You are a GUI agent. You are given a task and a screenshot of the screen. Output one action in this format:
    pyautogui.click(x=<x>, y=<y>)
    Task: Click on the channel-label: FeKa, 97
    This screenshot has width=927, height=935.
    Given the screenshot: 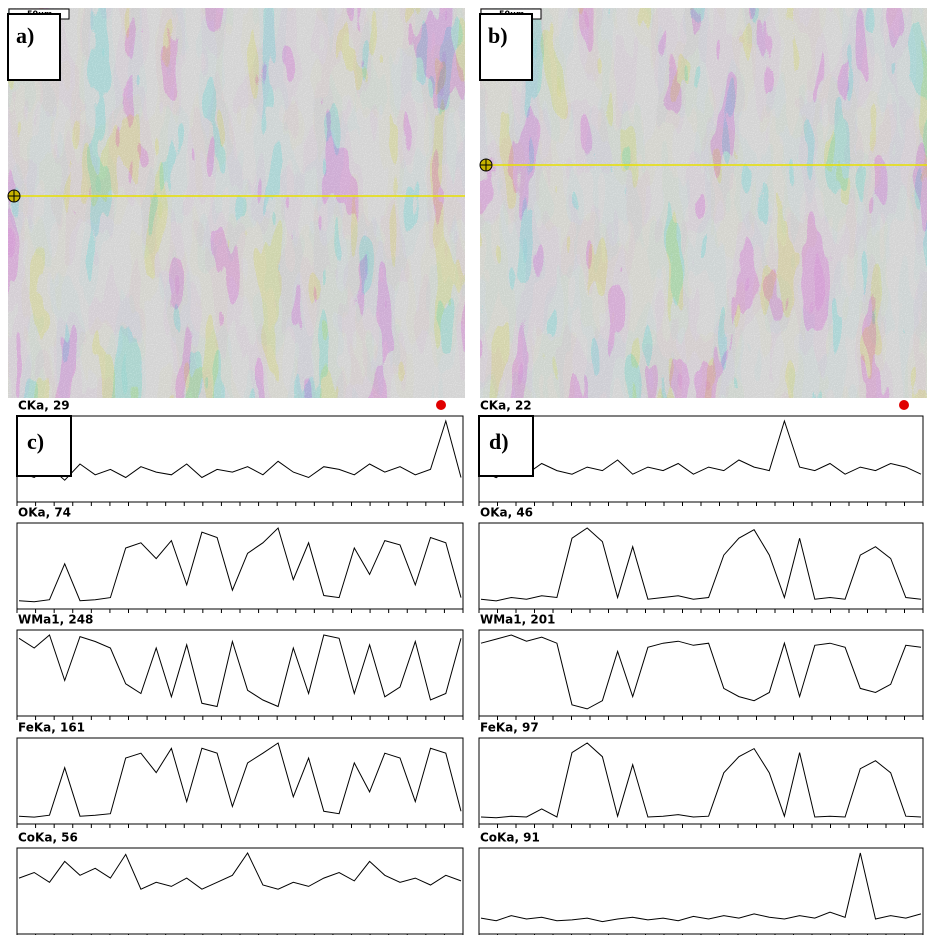 What is the action you would take?
    pyautogui.click(x=509, y=728)
    